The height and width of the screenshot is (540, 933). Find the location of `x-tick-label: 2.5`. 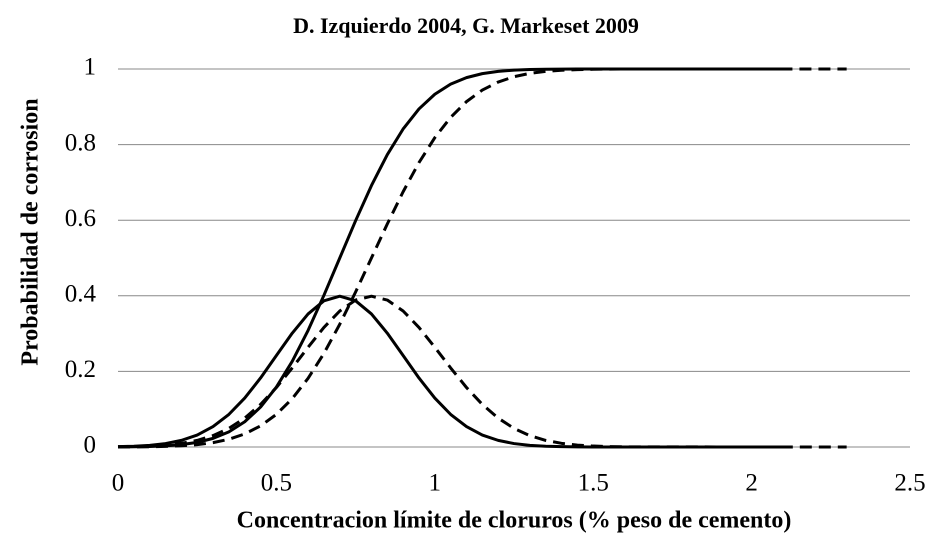

x-tick-label: 2.5 is located at coordinates (909, 483).